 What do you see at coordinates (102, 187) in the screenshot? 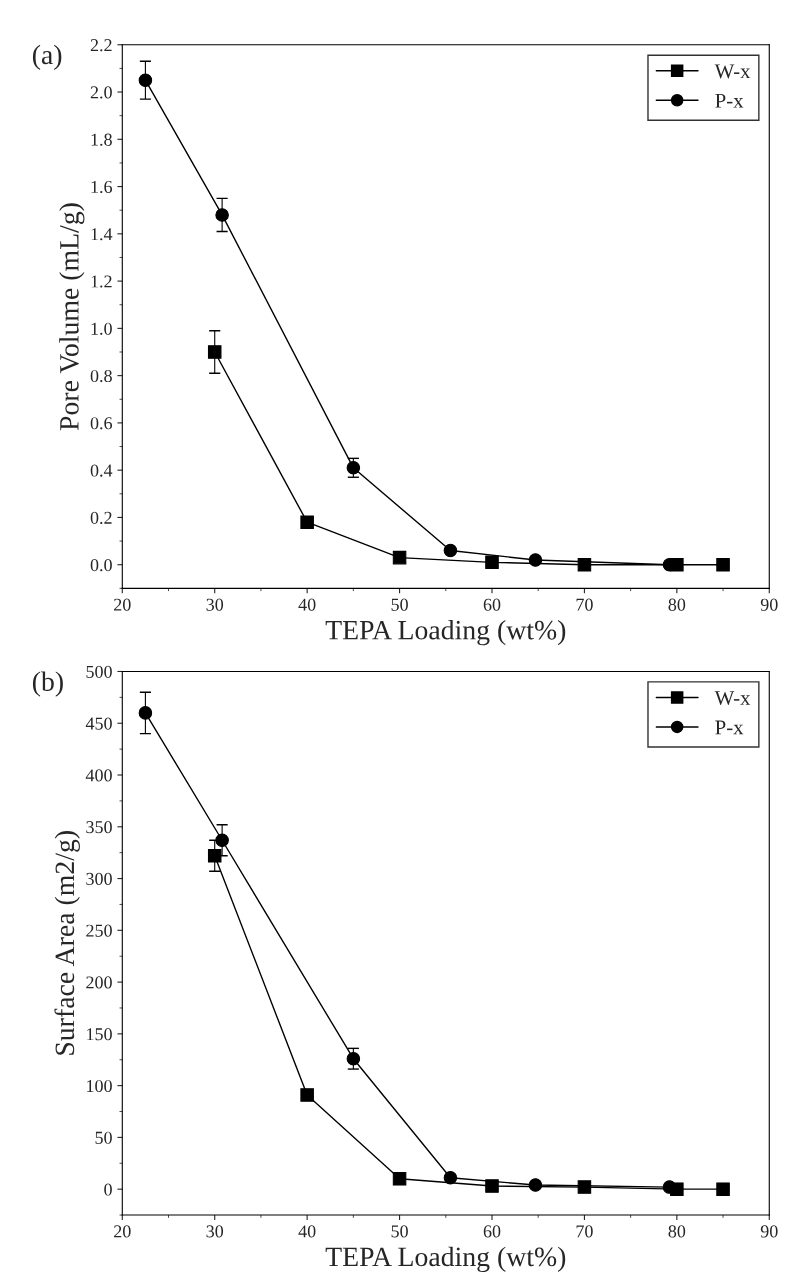
I see `y-tick-label: 1.6` at bounding box center [102, 187].